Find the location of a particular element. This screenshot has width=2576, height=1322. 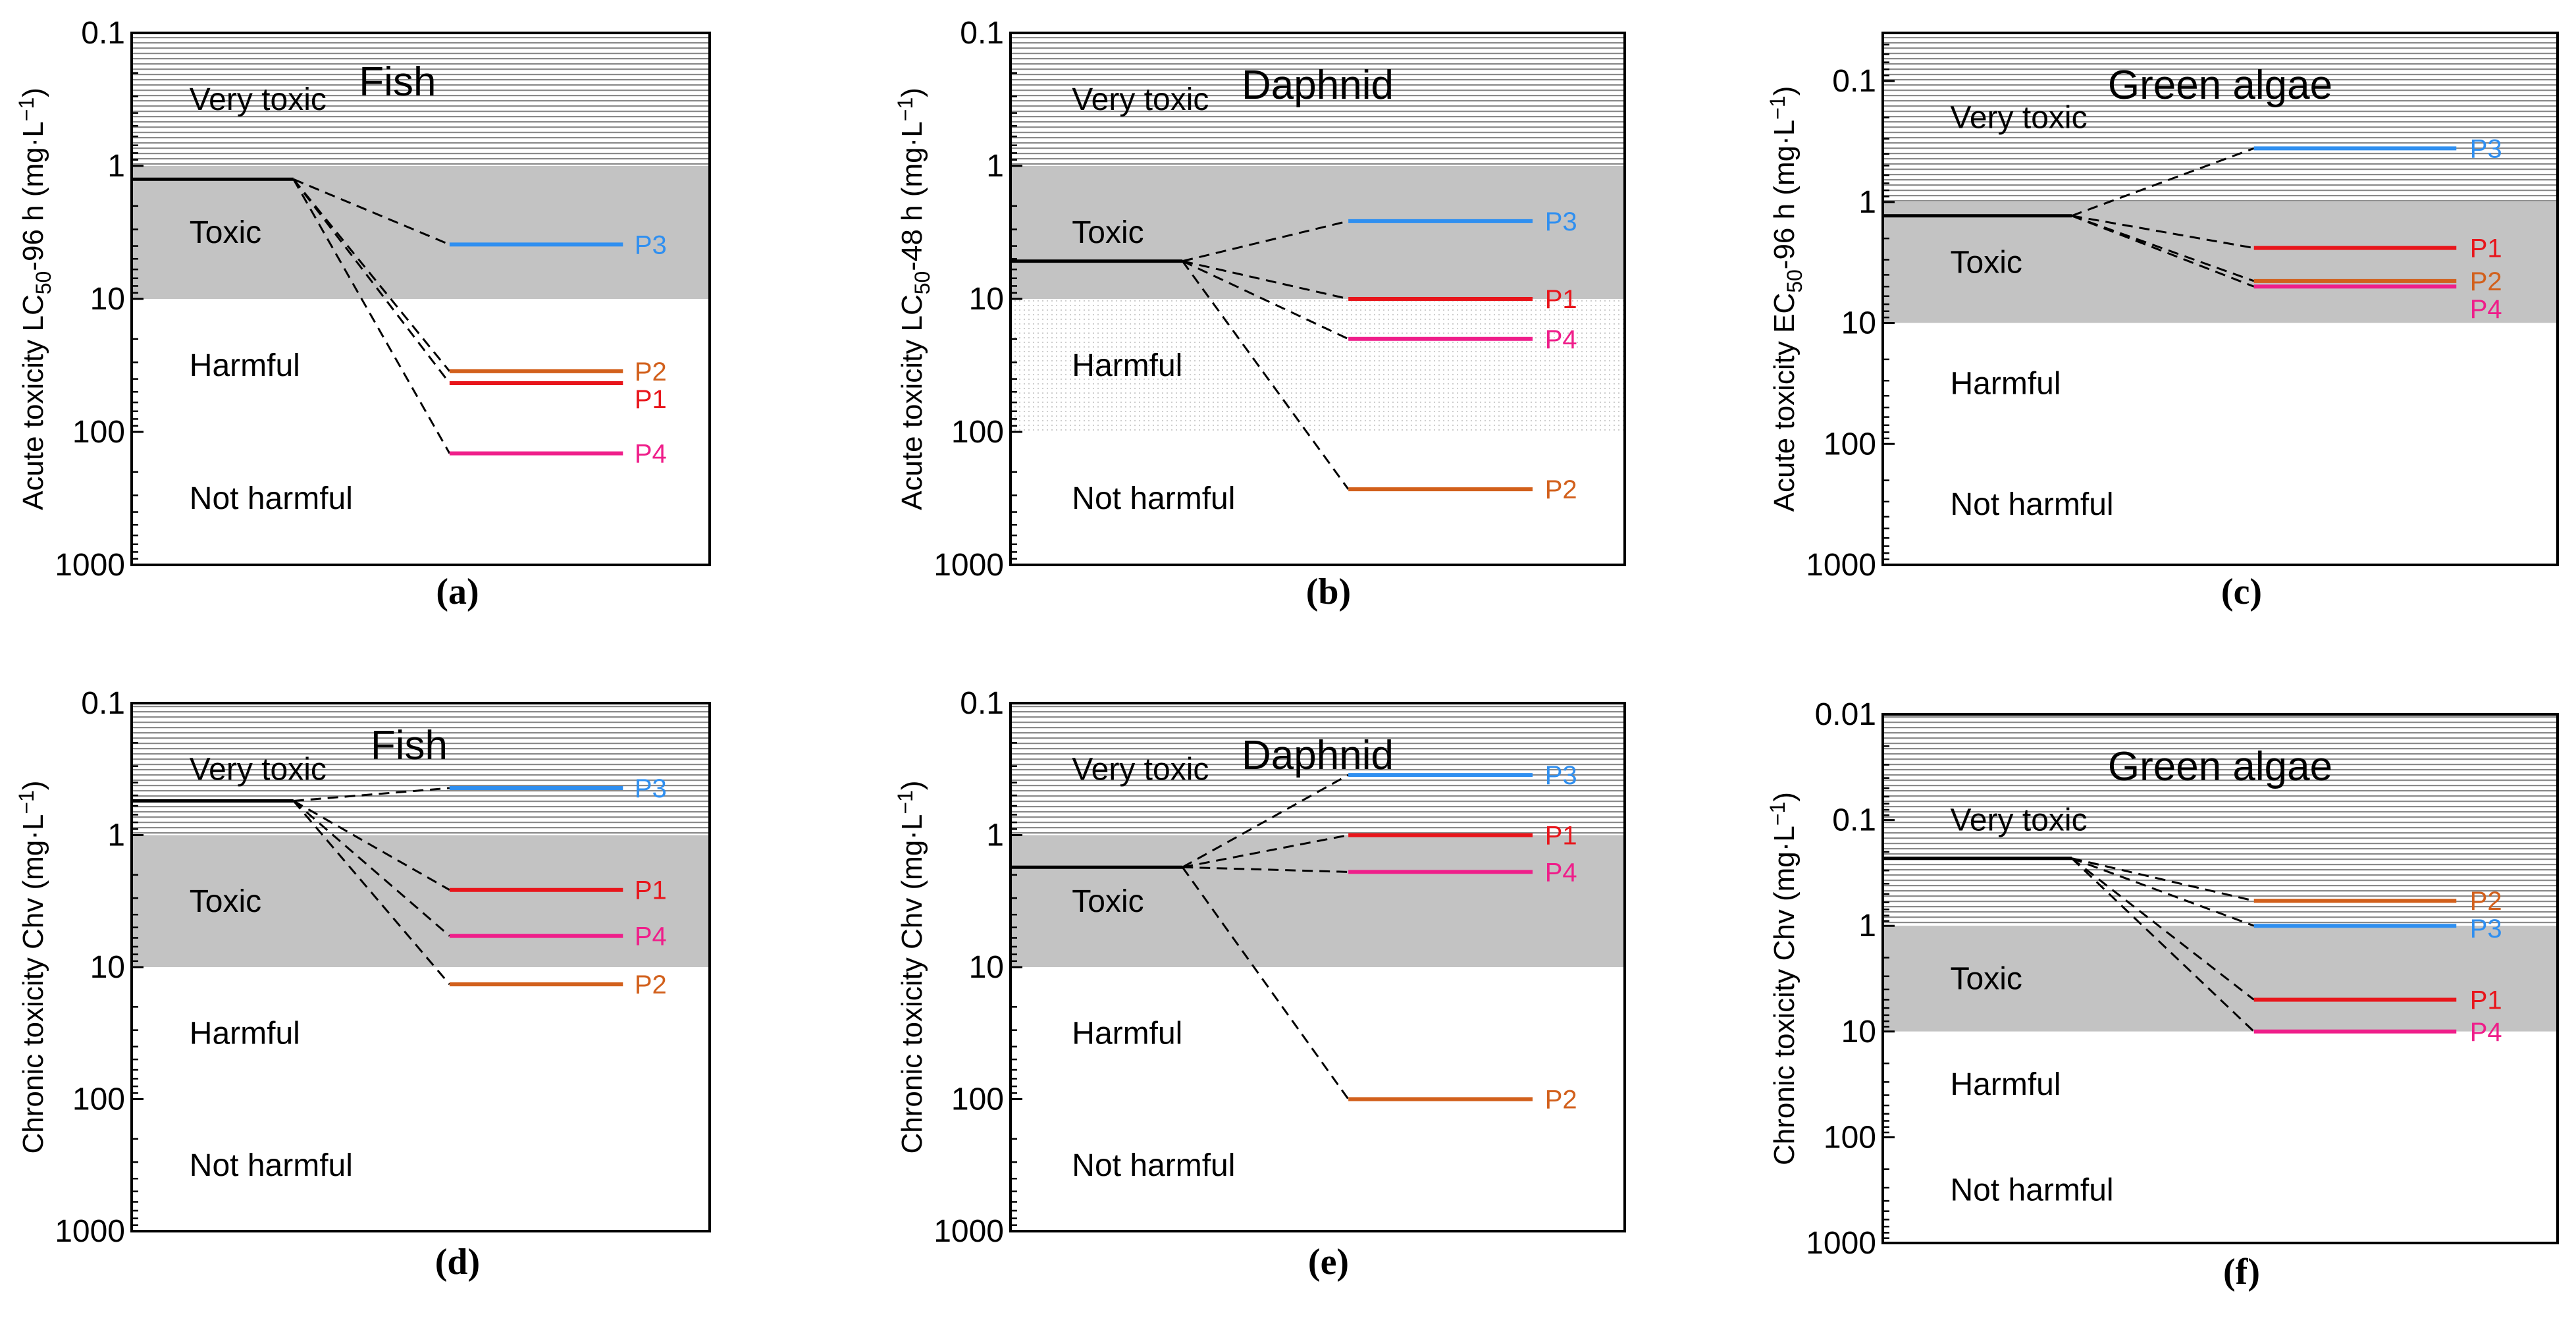

panel-caption: (b) is located at coordinates (1328, 591).